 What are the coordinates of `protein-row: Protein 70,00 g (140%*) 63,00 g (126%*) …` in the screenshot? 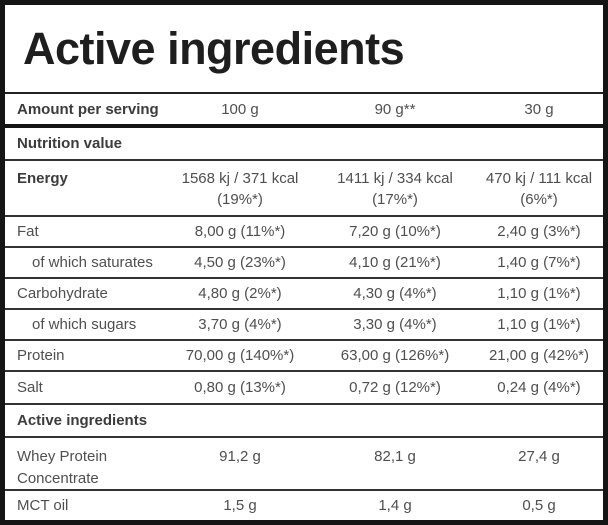 It's located at (304, 356).